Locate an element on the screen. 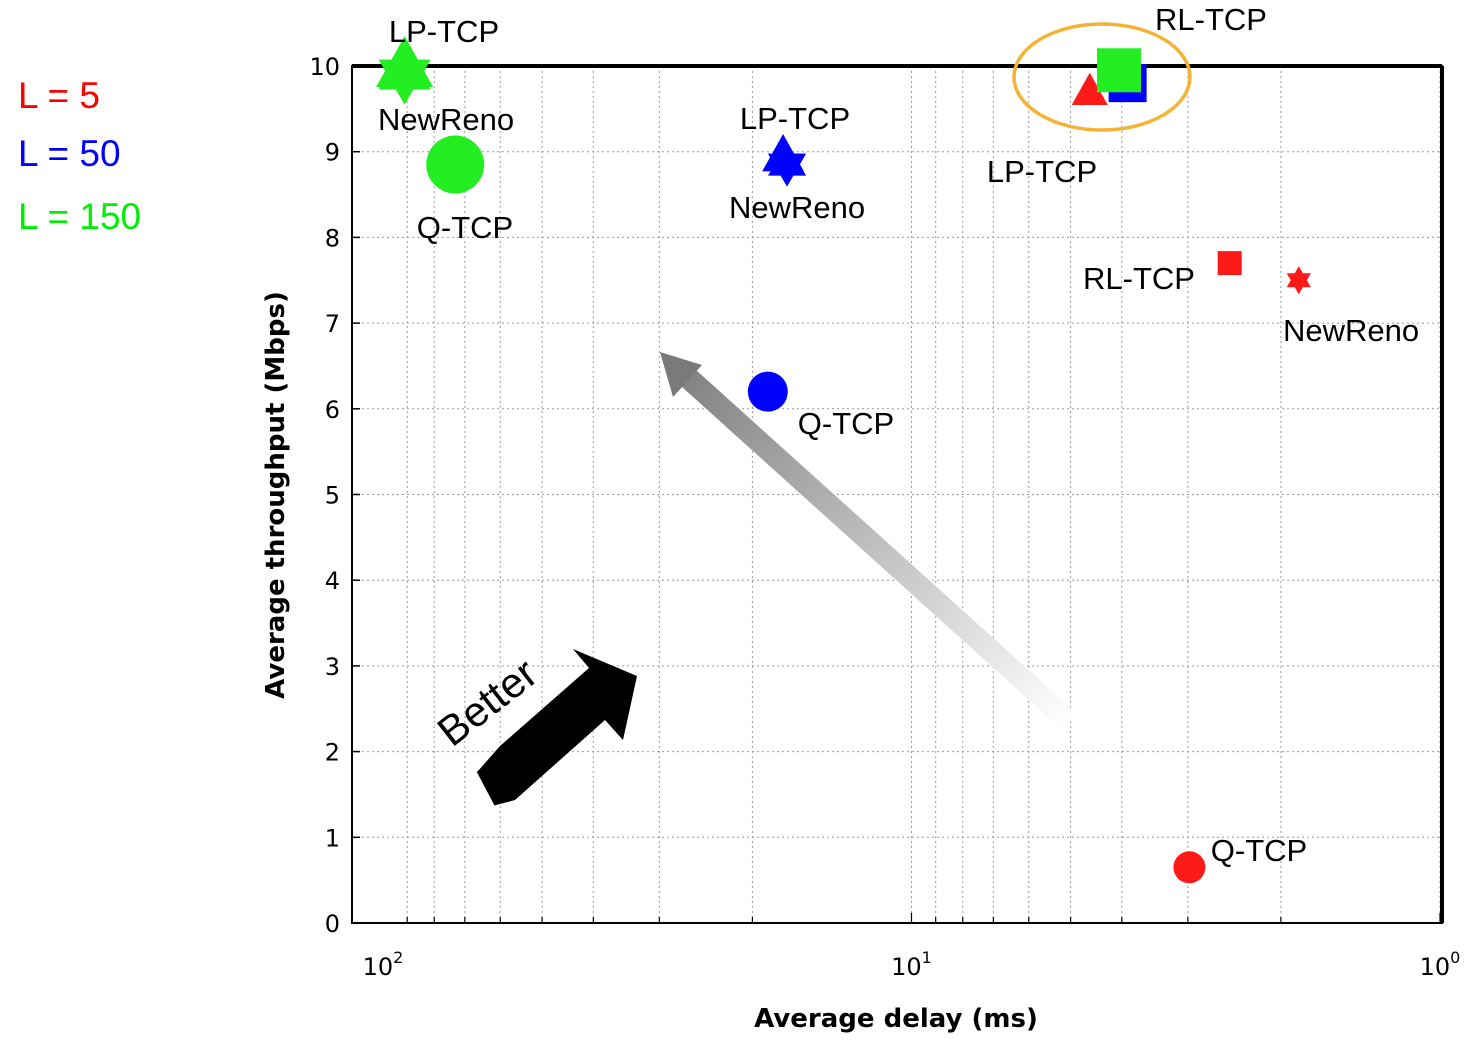  marker-50-qtcp is located at coordinates (767, 391).